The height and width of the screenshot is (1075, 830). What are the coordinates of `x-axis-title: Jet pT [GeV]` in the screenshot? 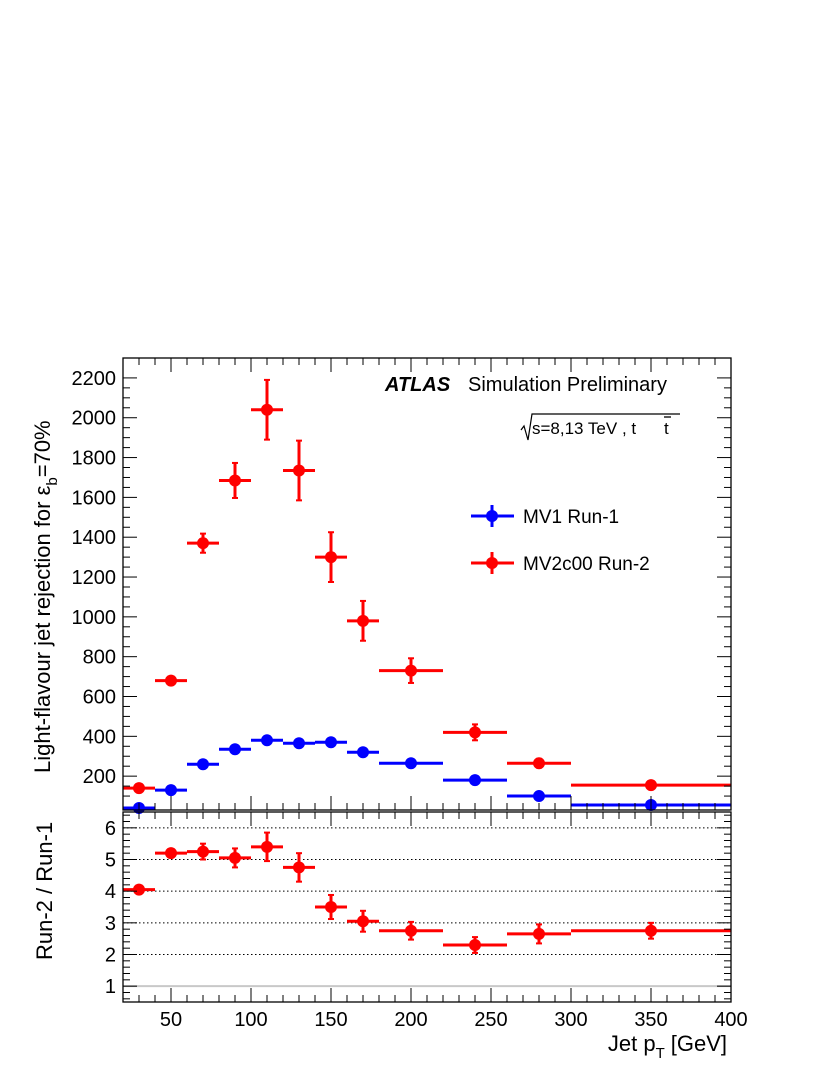 It's located at (667, 1046).